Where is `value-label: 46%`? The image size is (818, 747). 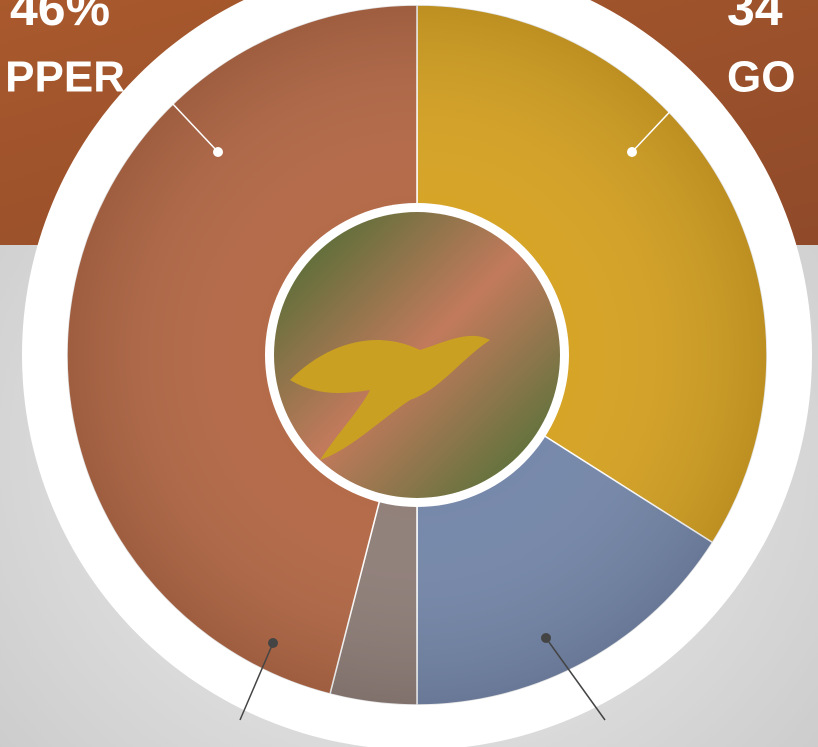
value-label: 46% is located at coordinates (60, 18).